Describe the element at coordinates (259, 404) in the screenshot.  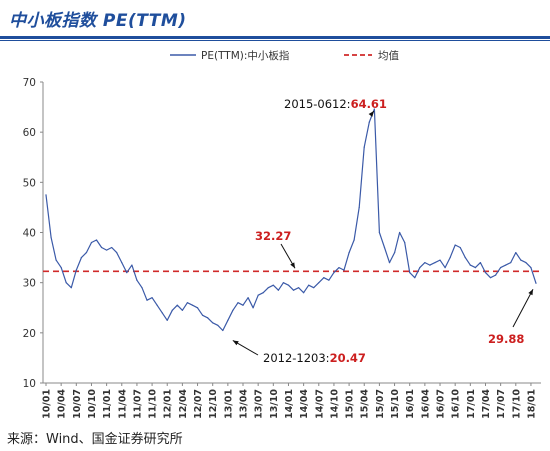
I see `x-tick-label: 13/07` at that location.